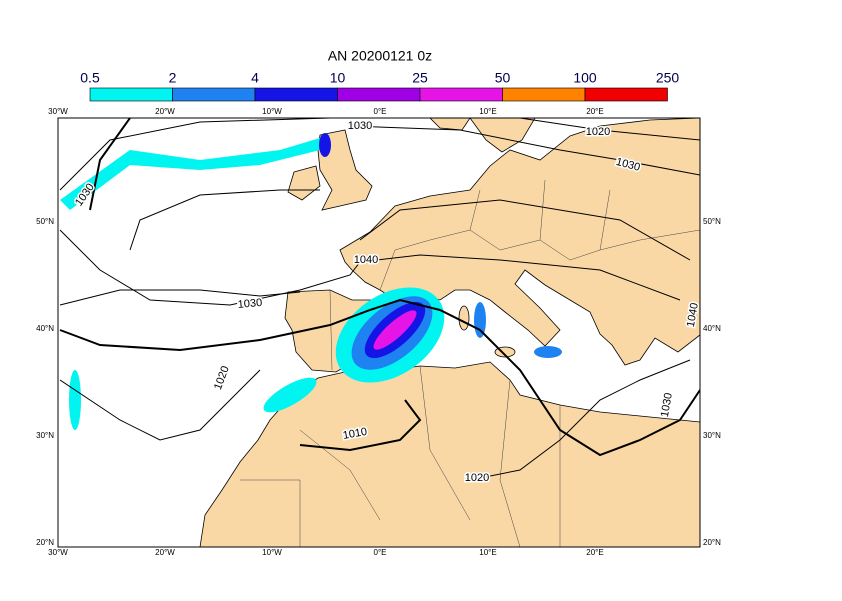 The image size is (842, 601). What do you see at coordinates (338, 78) in the screenshot?
I see `colorbar-label: 10` at bounding box center [338, 78].